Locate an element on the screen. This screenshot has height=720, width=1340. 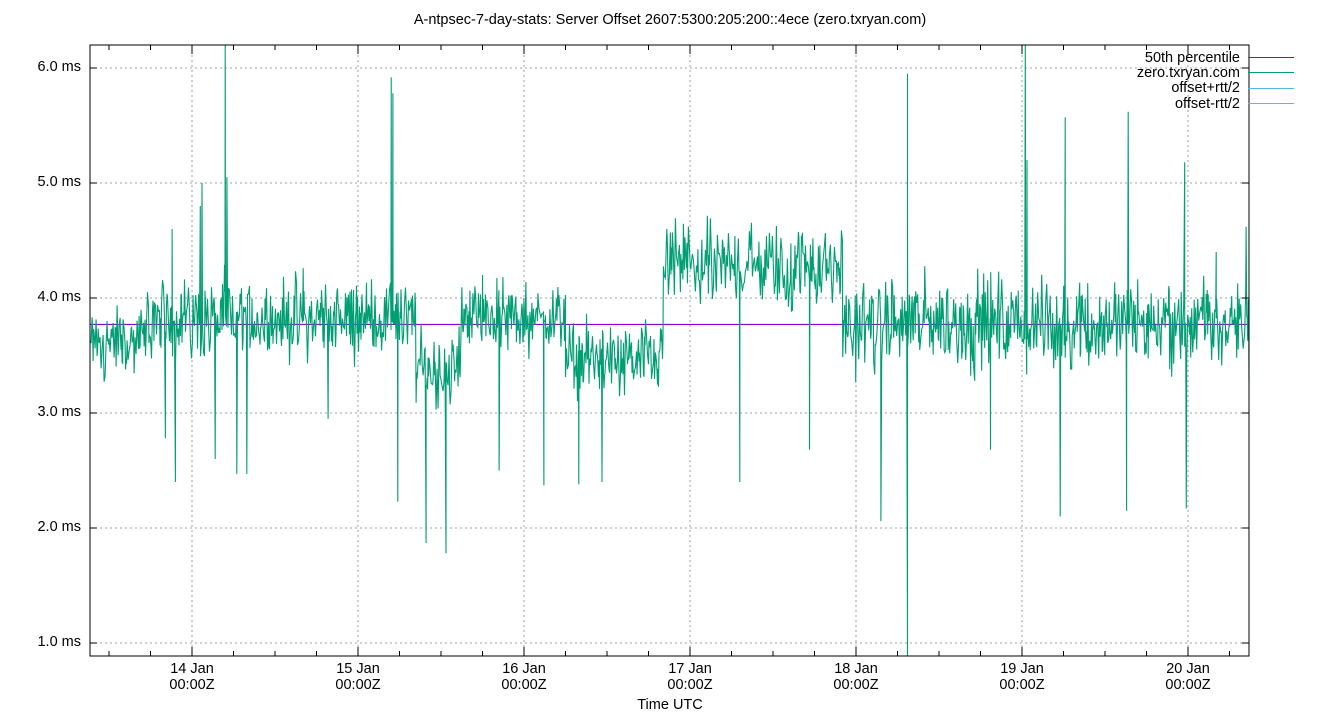
y-tick-label: 3.0 ms is located at coordinates (59, 412).